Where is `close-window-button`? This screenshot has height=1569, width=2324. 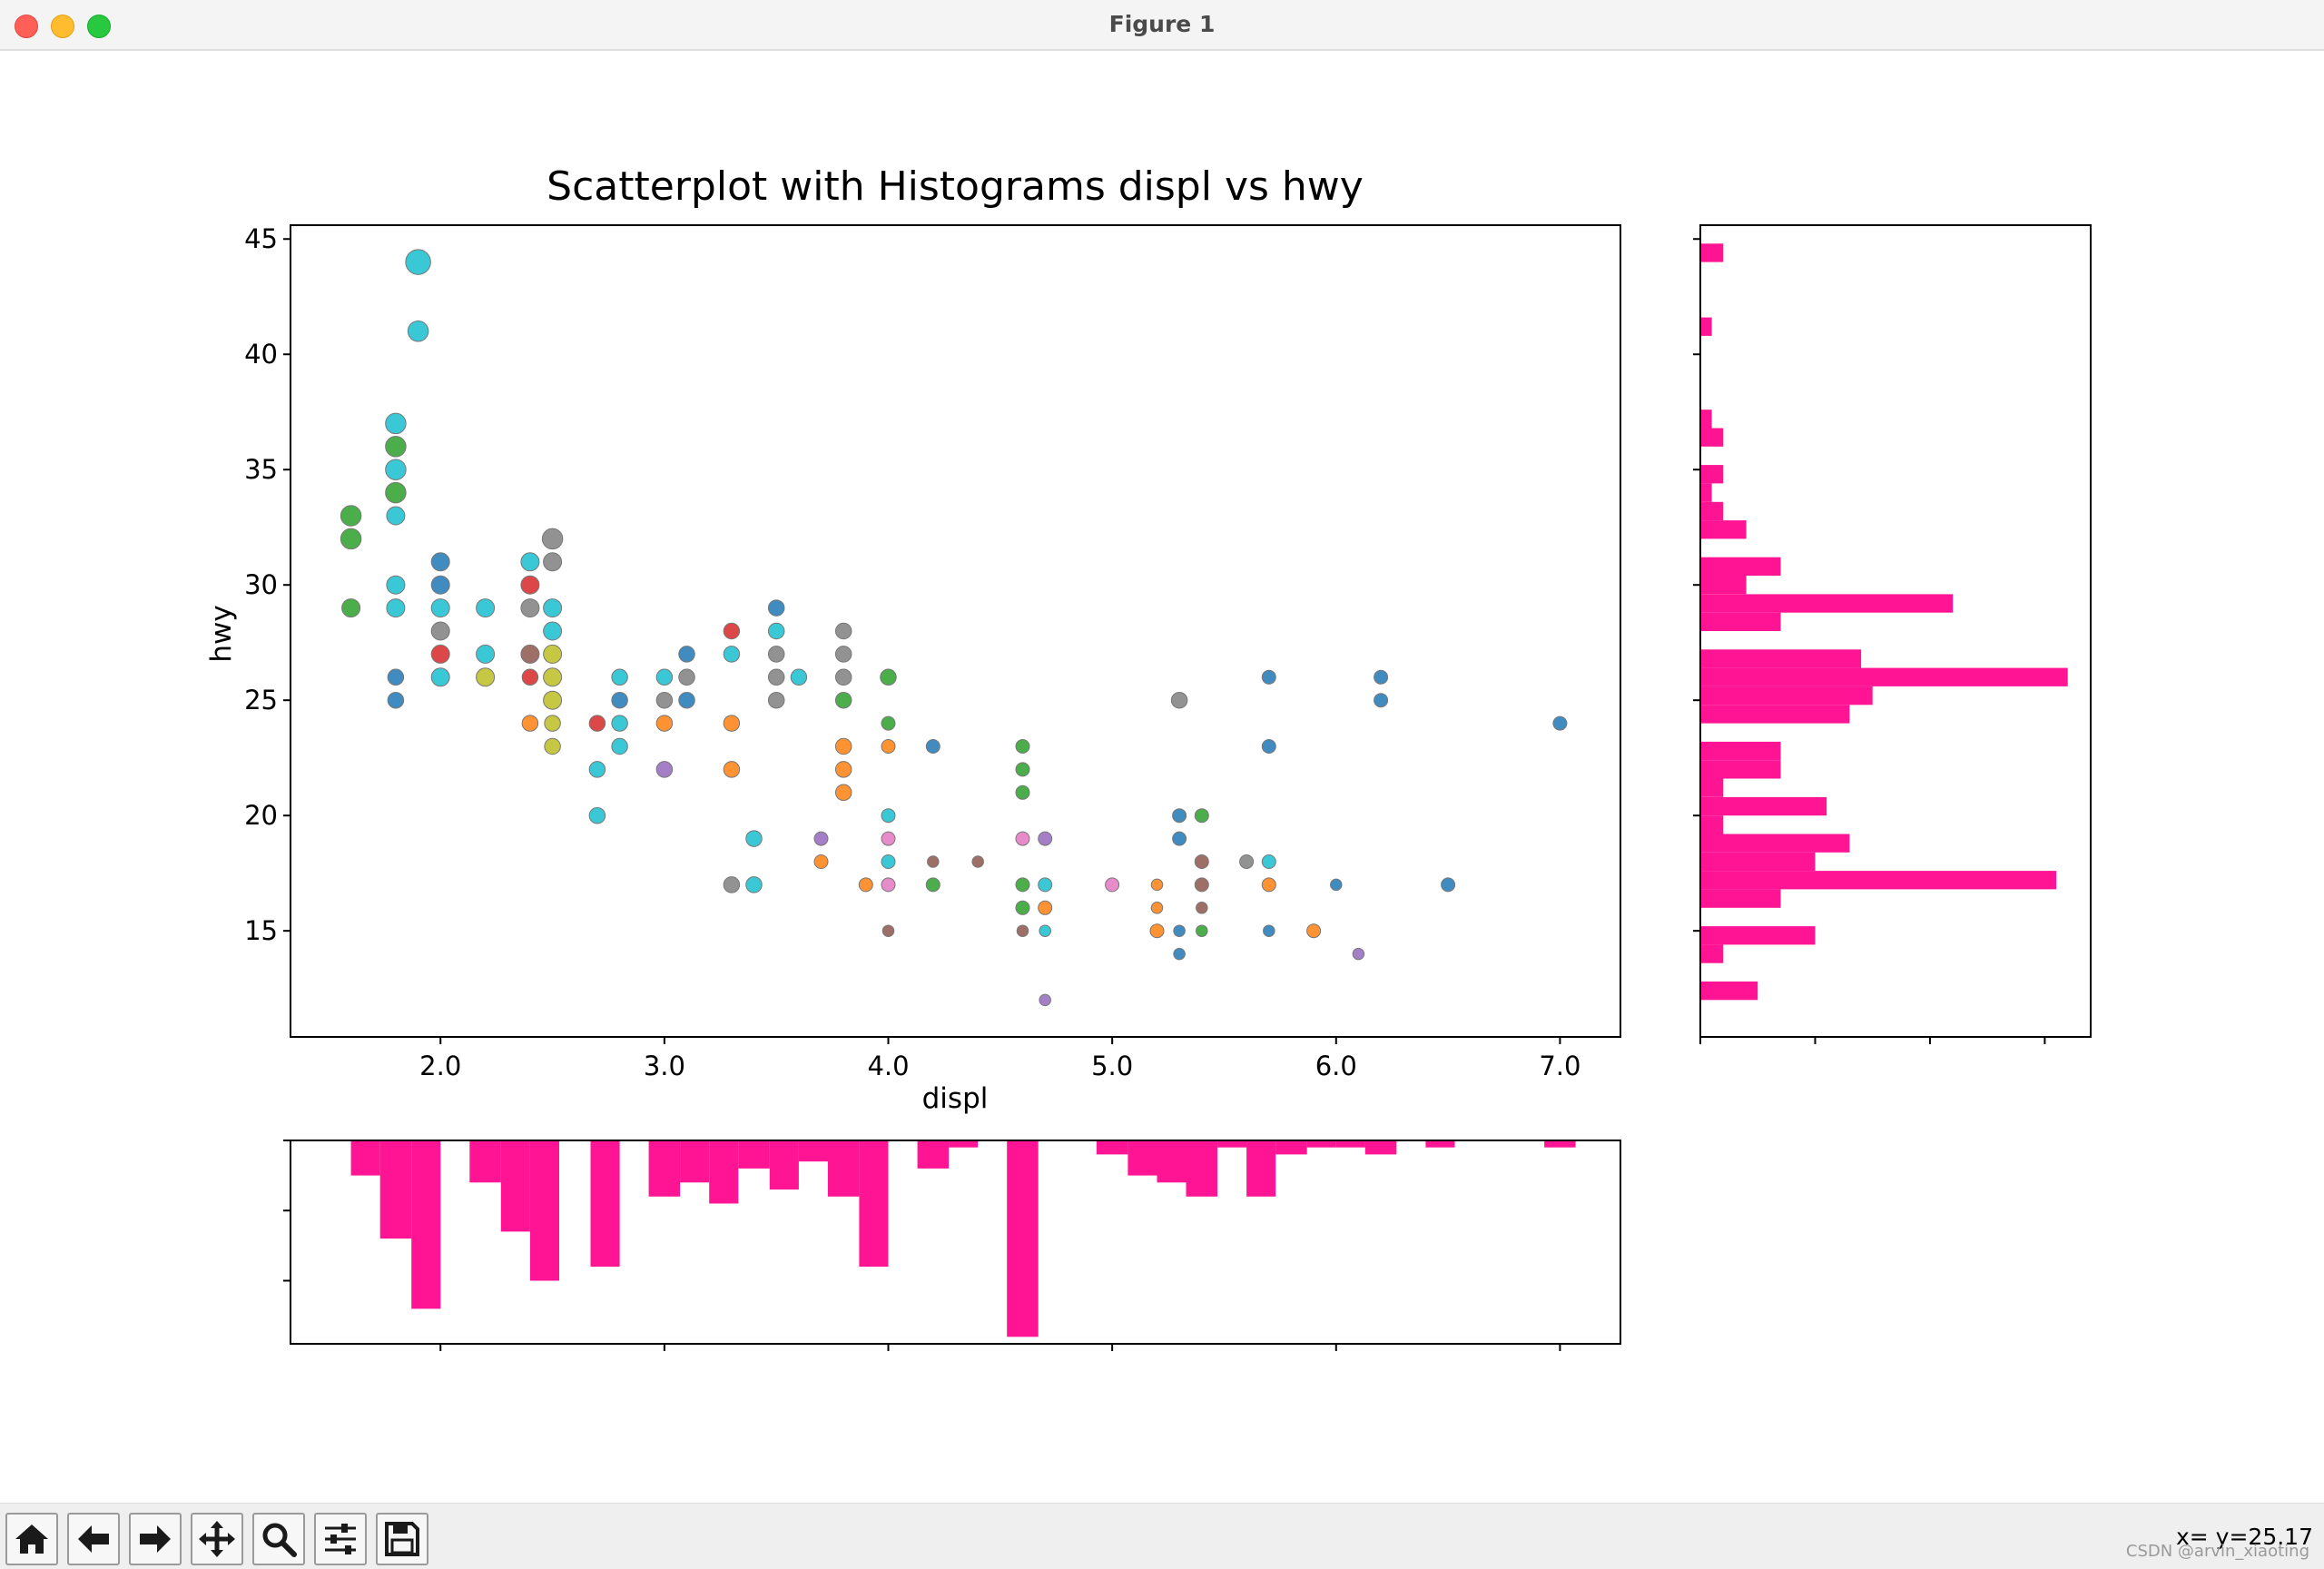
close-window-button is located at coordinates (26, 26).